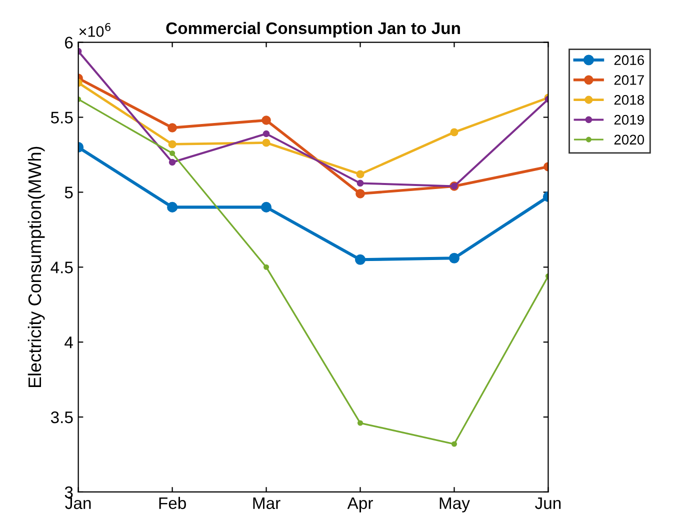 The image size is (681, 529). Describe the element at coordinates (629, 60) in the screenshot. I see `legend-label: 2016` at that location.